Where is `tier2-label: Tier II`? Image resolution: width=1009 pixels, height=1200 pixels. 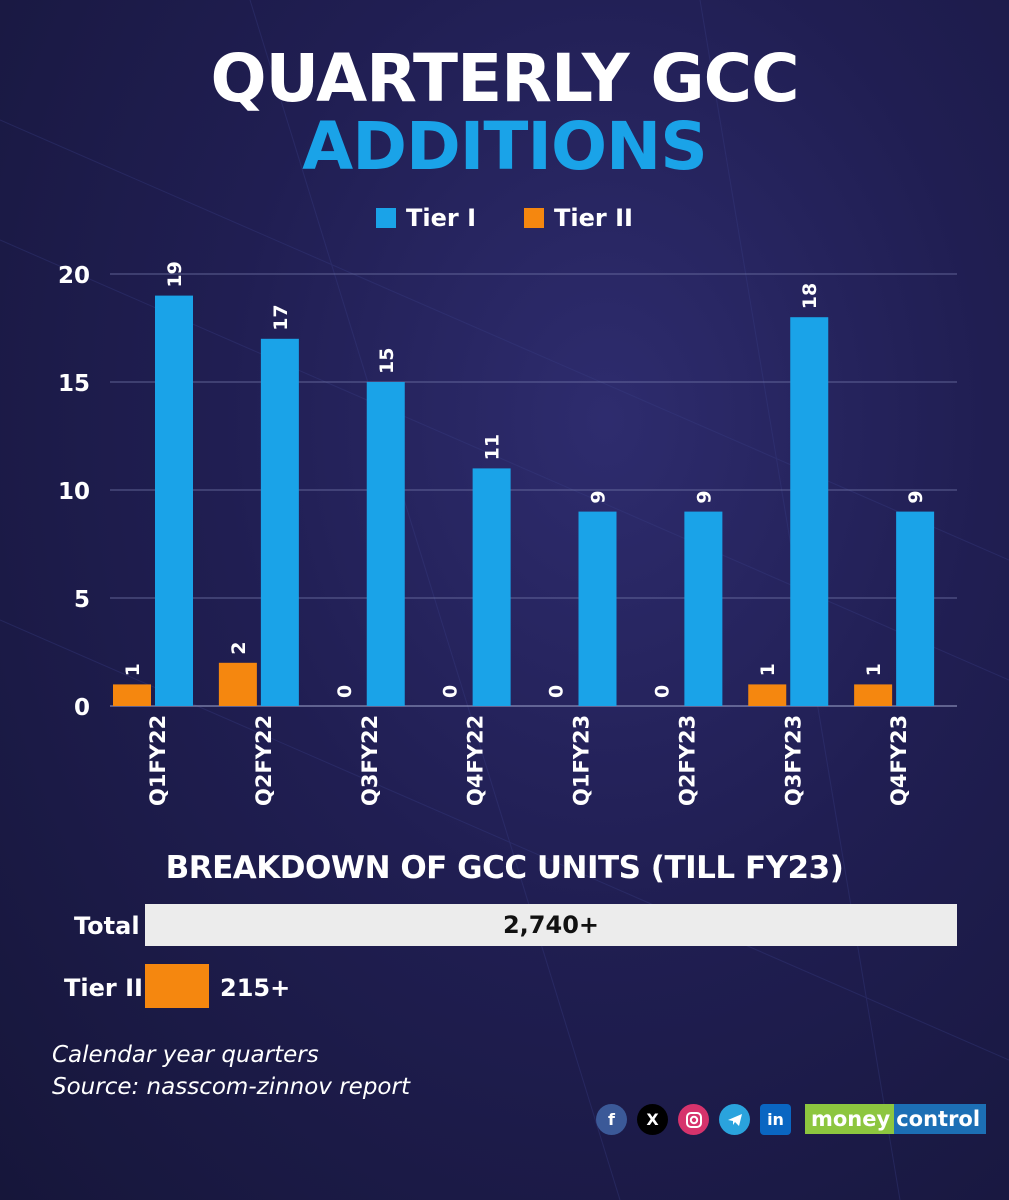
tier2-label: Tier II is located at coordinates (103, 988).